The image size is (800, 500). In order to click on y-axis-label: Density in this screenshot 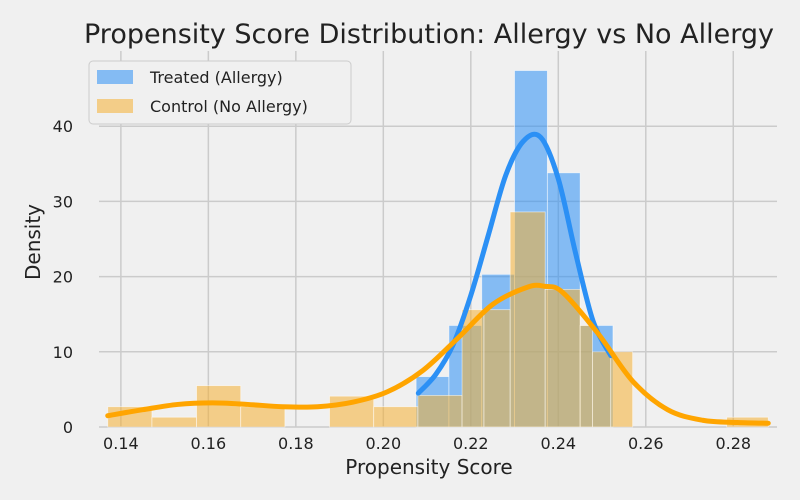, I will do `click(33, 242)`.